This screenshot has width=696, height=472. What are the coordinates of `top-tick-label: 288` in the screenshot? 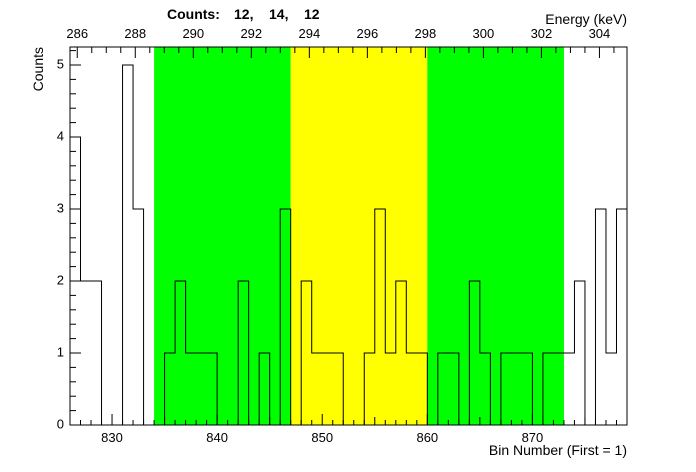 It's located at (135, 33).